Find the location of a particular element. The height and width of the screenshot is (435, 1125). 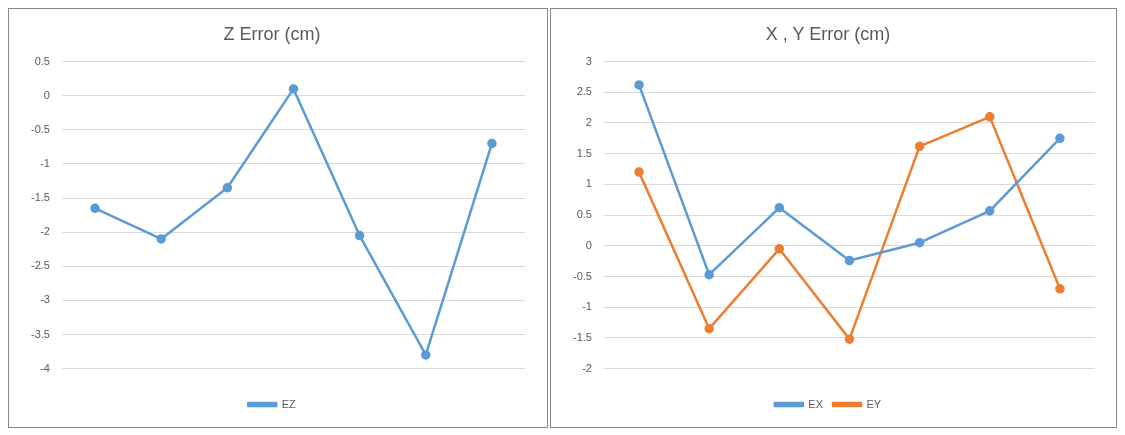

y-tick-label: -2.5 is located at coordinates (40, 265).